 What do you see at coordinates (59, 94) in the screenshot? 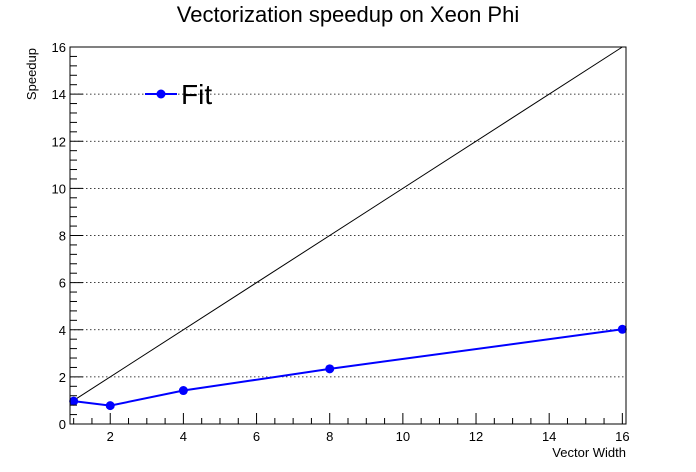
I see `y-tick-label: 14` at bounding box center [59, 94].